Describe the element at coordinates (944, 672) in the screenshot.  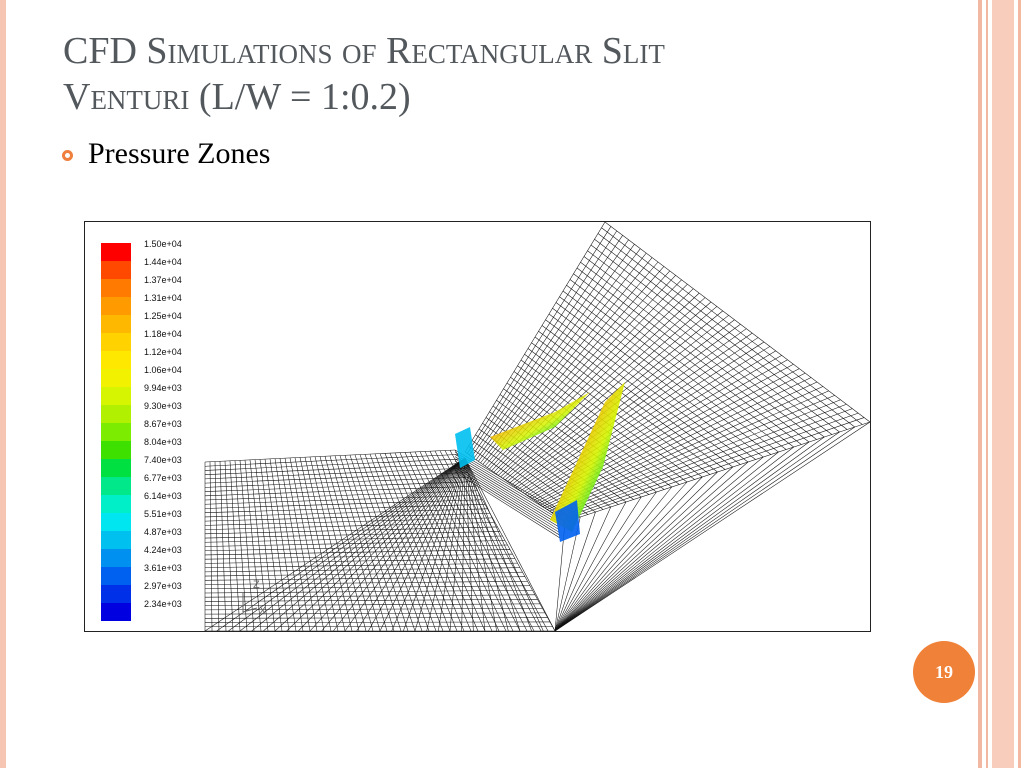
I see `page-number-badge: 19` at that location.